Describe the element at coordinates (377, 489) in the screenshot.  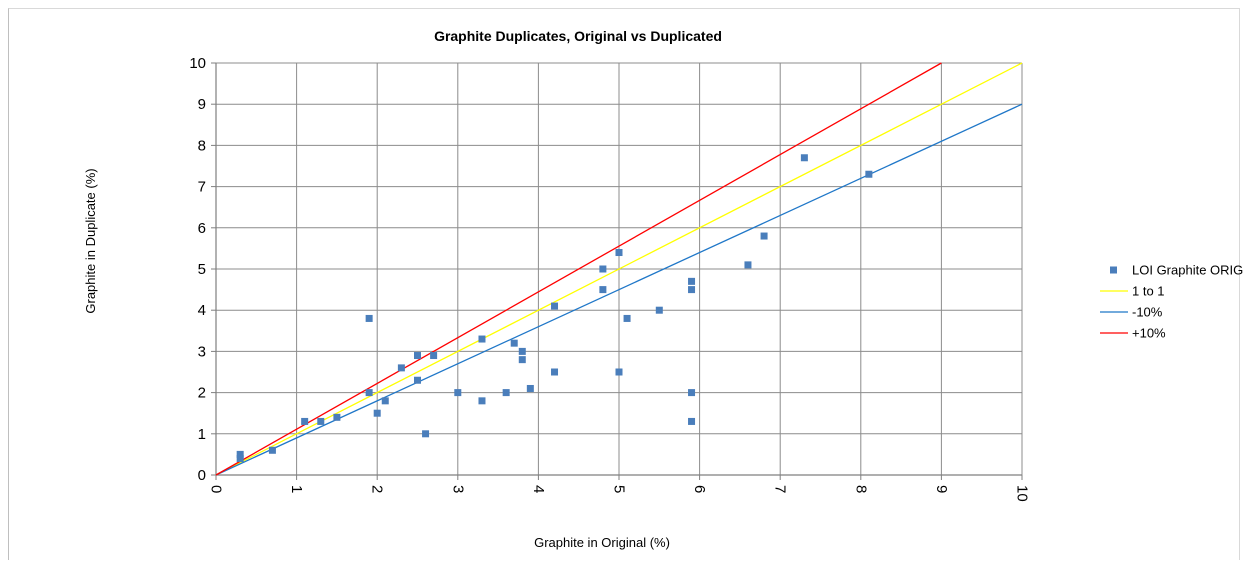
I see `x-tick-label: 2` at that location.